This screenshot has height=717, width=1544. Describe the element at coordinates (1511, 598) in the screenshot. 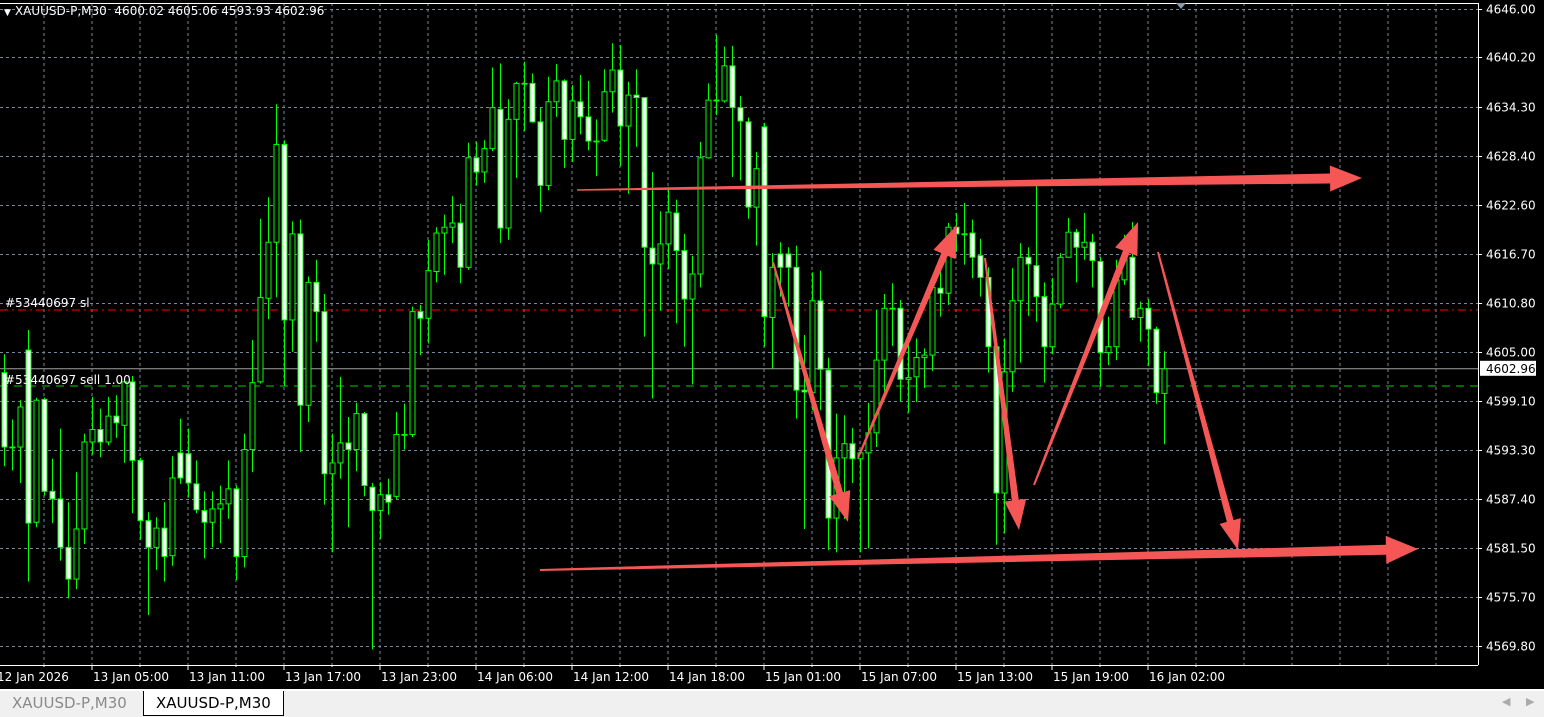

I see `price-tick-label: 4575.70` at that location.